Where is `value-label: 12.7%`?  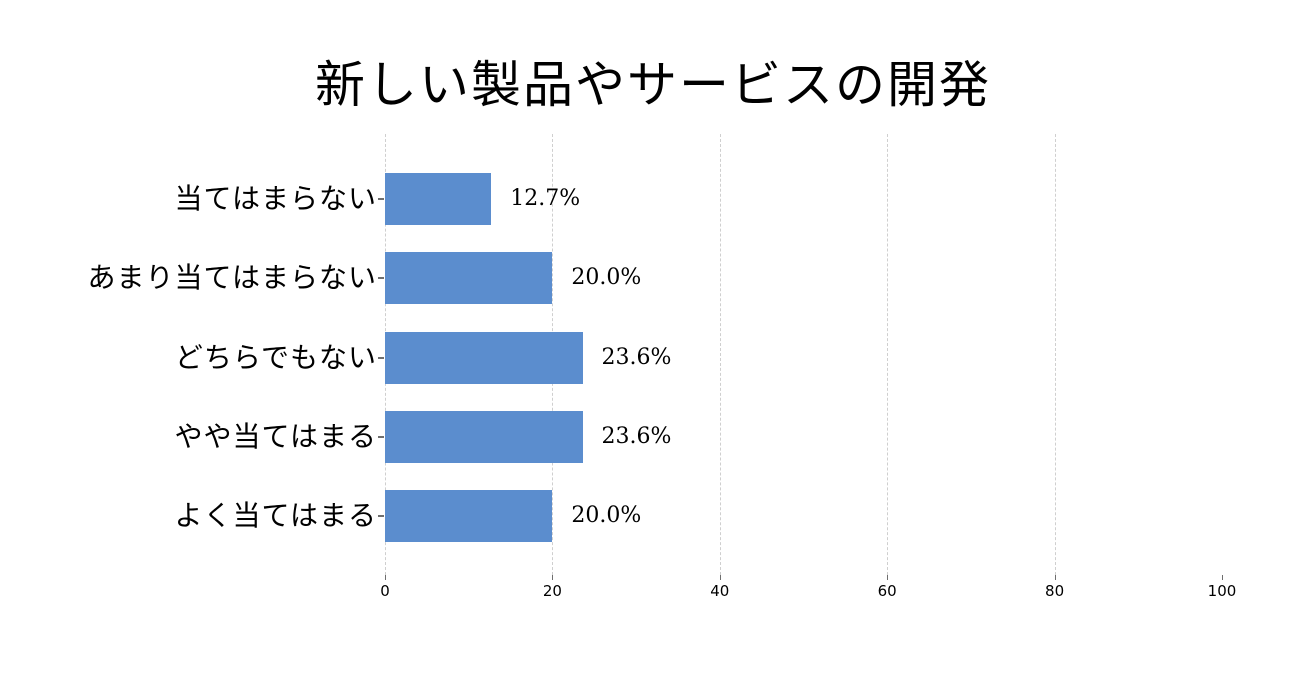 value-label: 12.7% is located at coordinates (545, 198).